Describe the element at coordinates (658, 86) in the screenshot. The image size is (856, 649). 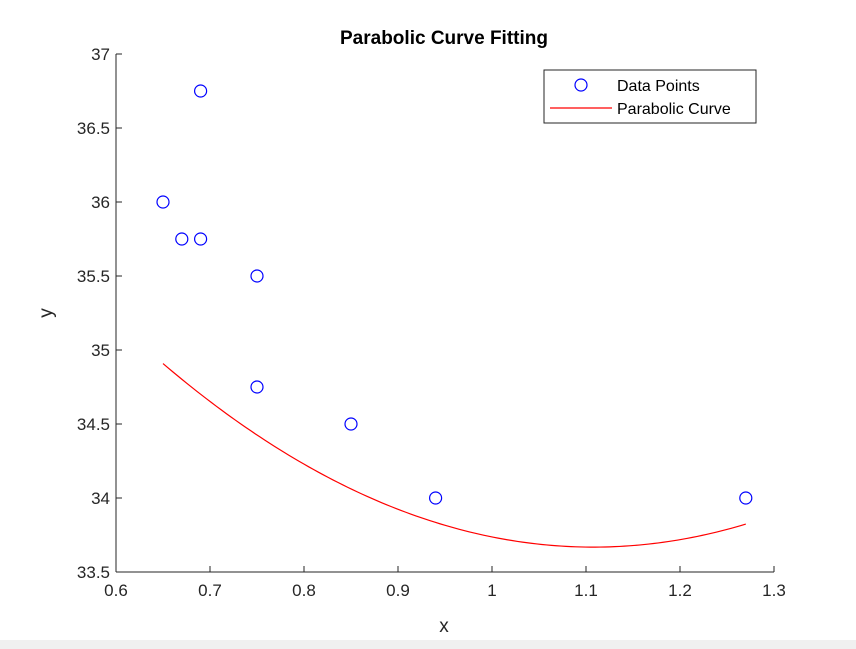
I see `legend-label-data-points: Data Points` at that location.